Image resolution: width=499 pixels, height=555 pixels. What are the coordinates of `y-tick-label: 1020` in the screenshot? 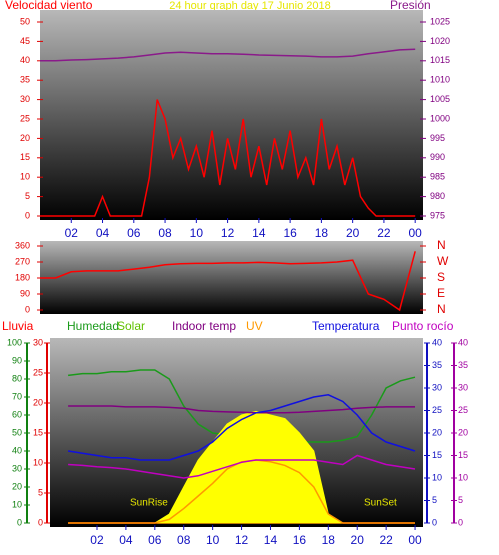 It's located at (440, 41).